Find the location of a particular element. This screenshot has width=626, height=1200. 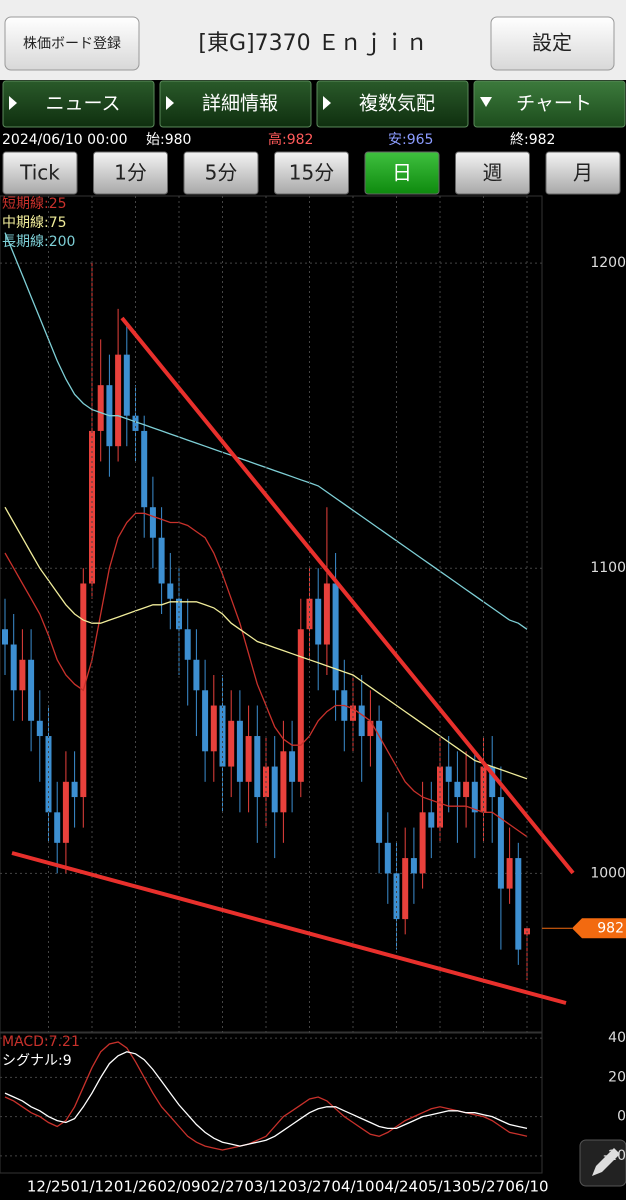

legend-entry: MACD:7.21 is located at coordinates (41, 1042).